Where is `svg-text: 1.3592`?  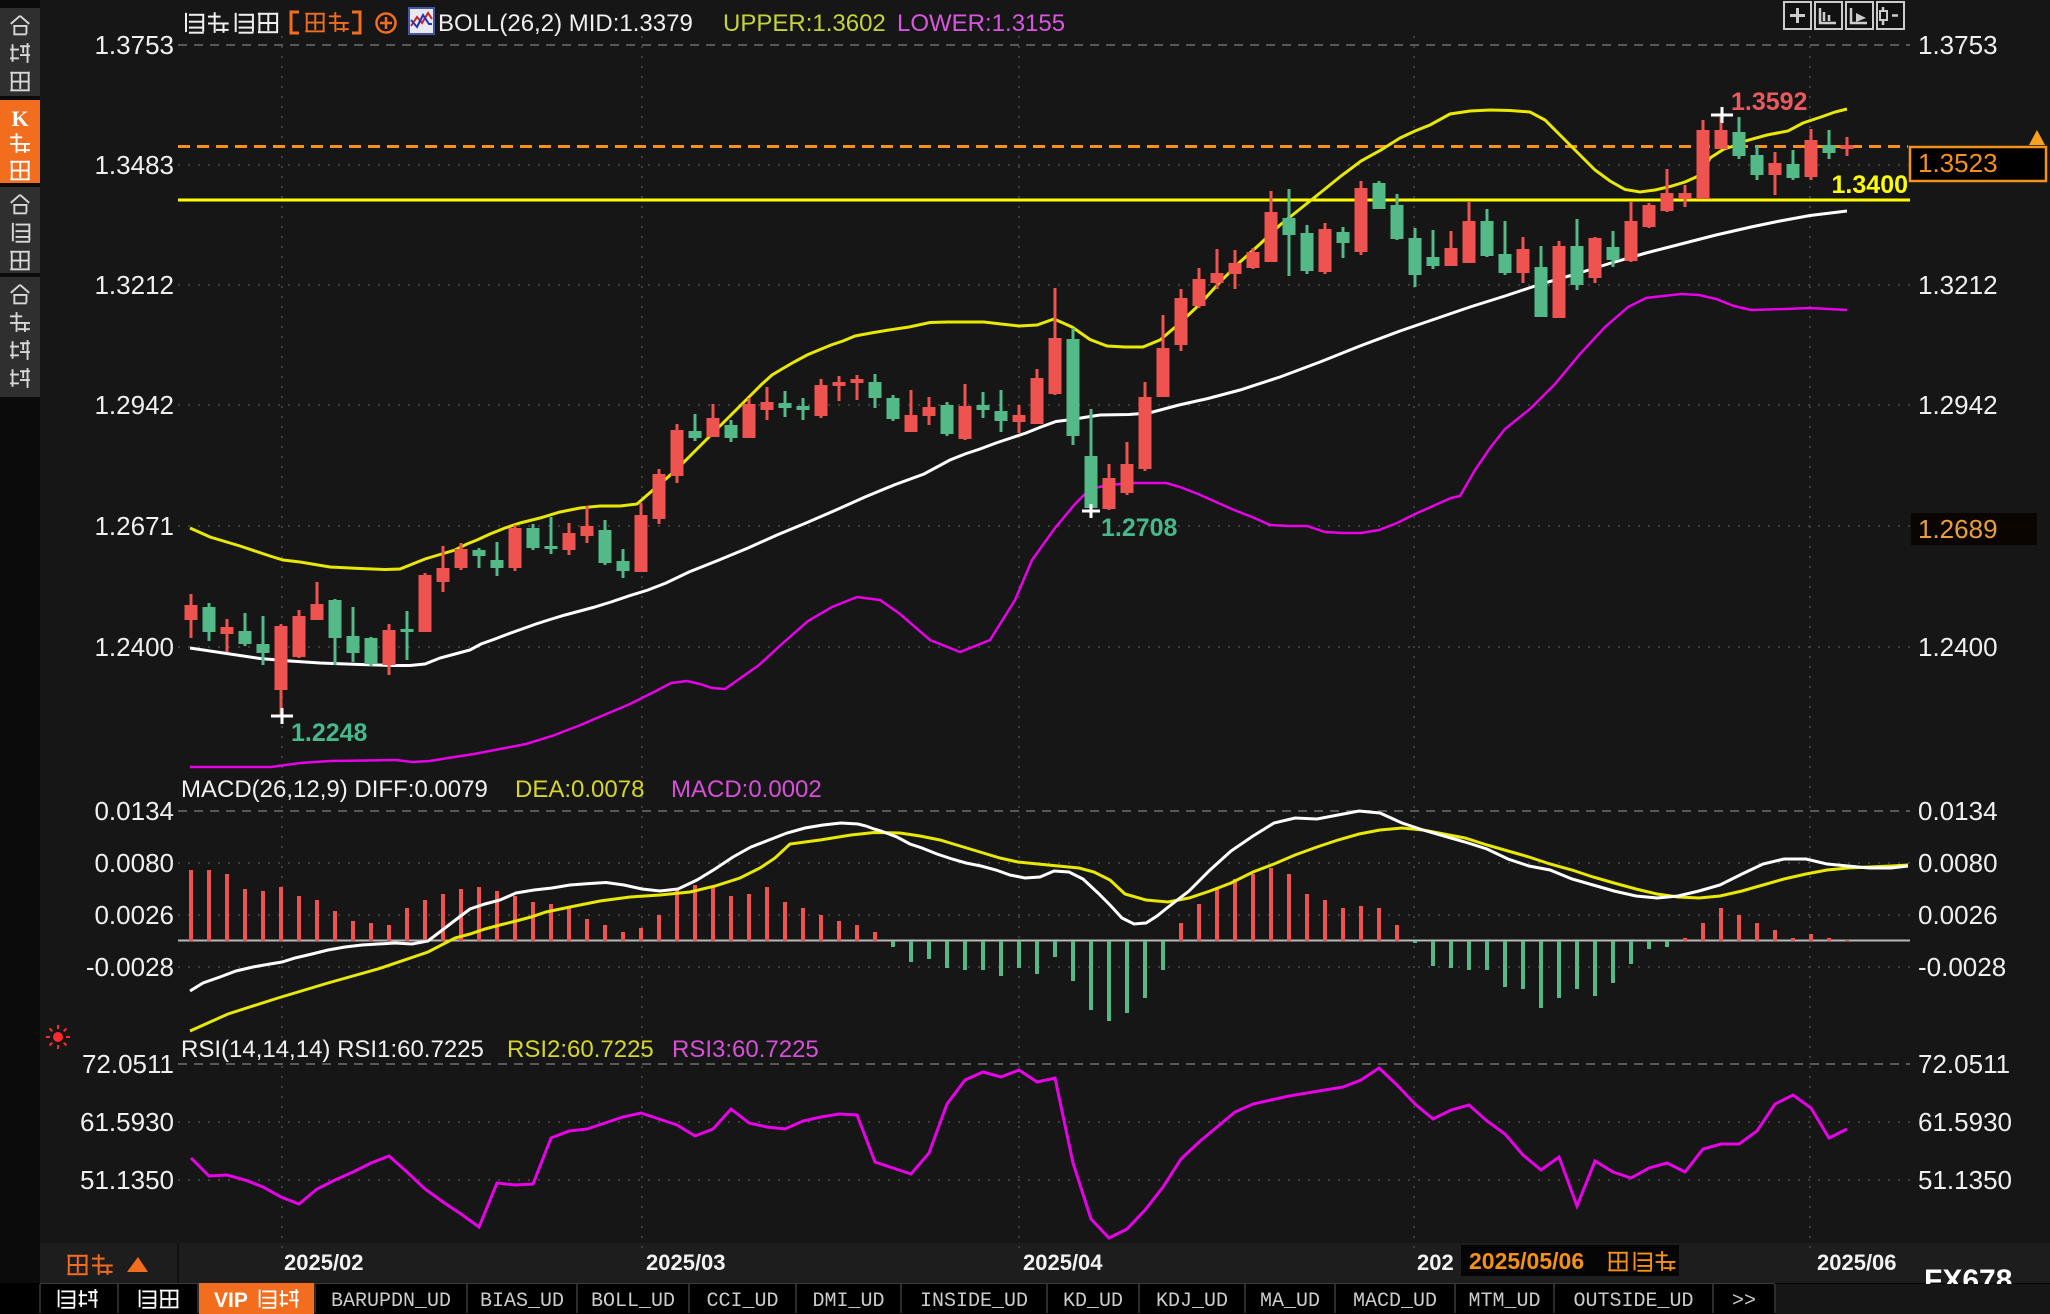
svg-text: 1.3592 is located at coordinates (1769, 102).